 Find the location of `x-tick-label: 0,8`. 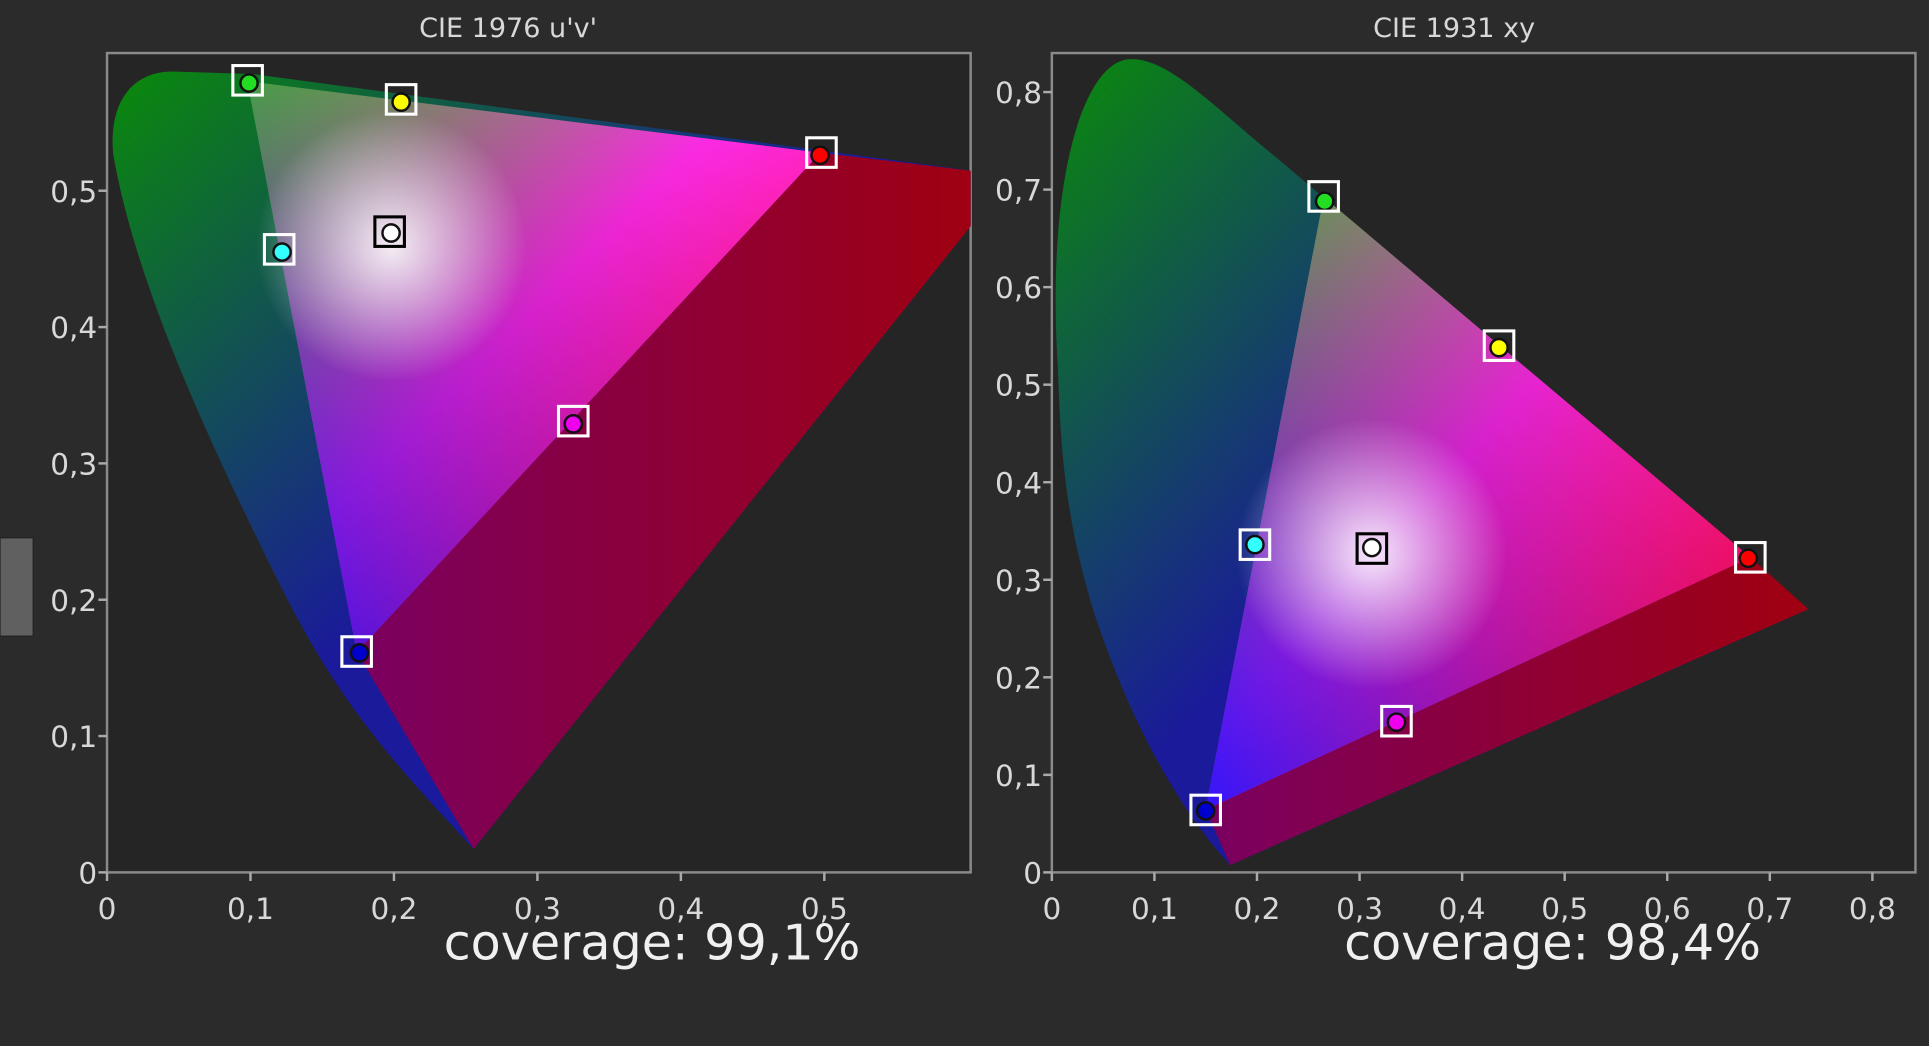

x-tick-label: 0,8 is located at coordinates (1872, 909).